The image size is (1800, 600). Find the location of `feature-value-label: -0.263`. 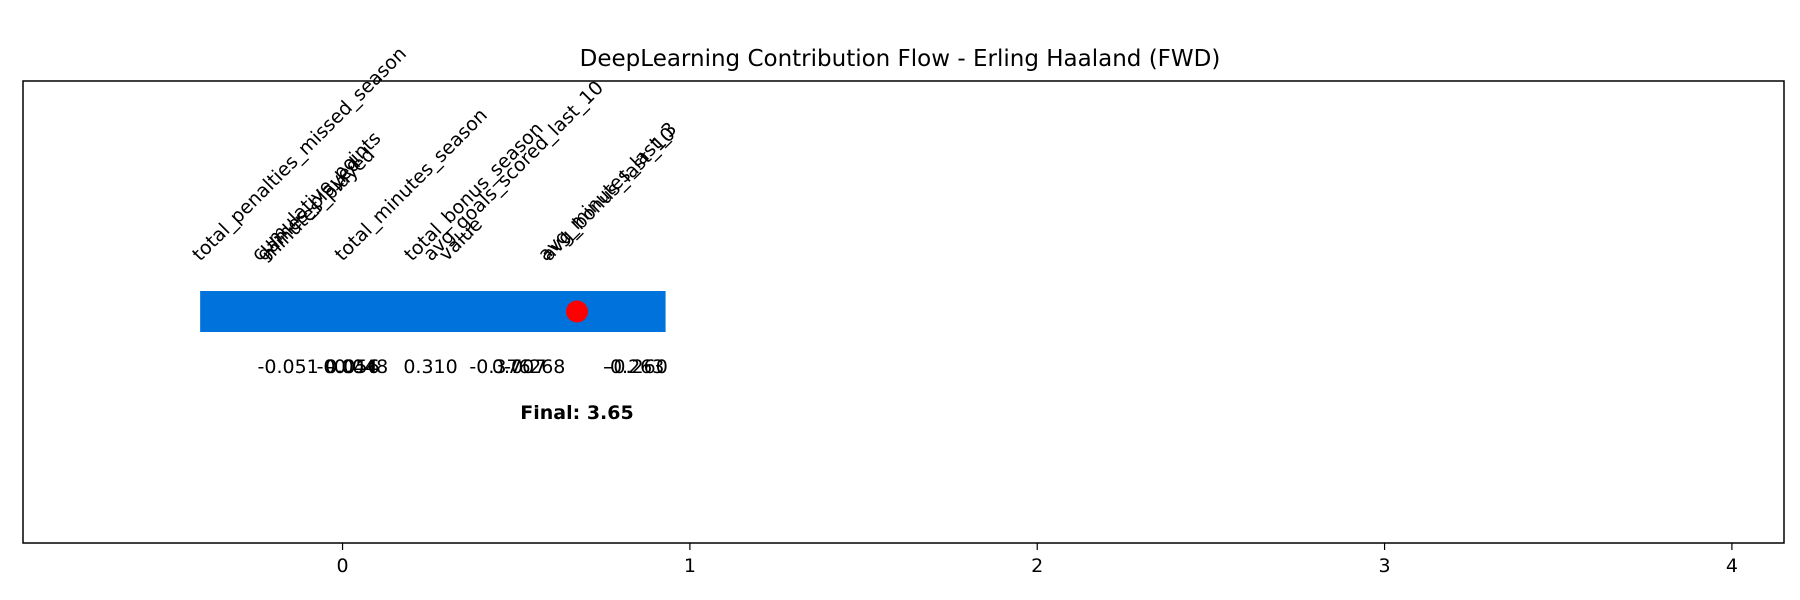

feature-value-label: -0.263 is located at coordinates (633, 367).